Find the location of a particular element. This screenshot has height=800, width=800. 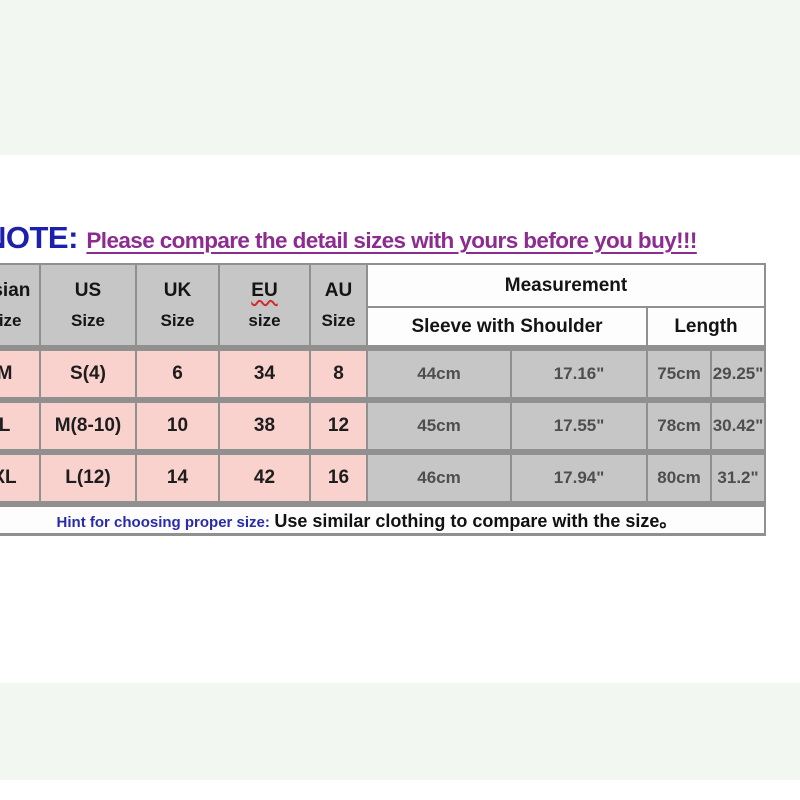

row-1-au-size: 8 is located at coordinates (338, 373).